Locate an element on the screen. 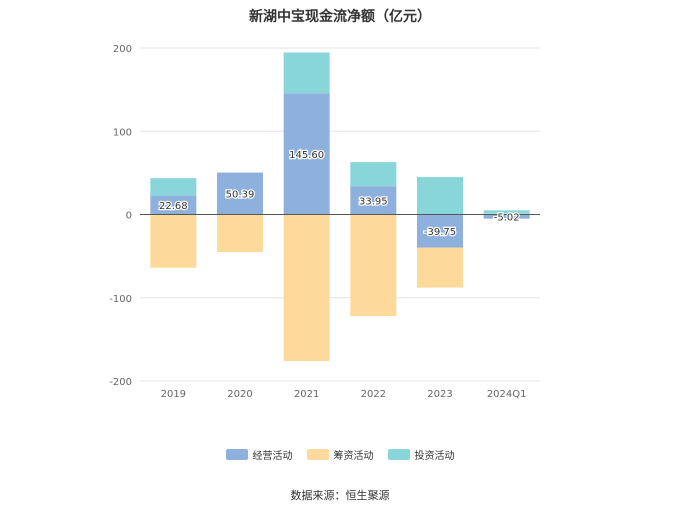 This screenshot has width=680, height=509. data-label: 50.39 is located at coordinates (240, 195).